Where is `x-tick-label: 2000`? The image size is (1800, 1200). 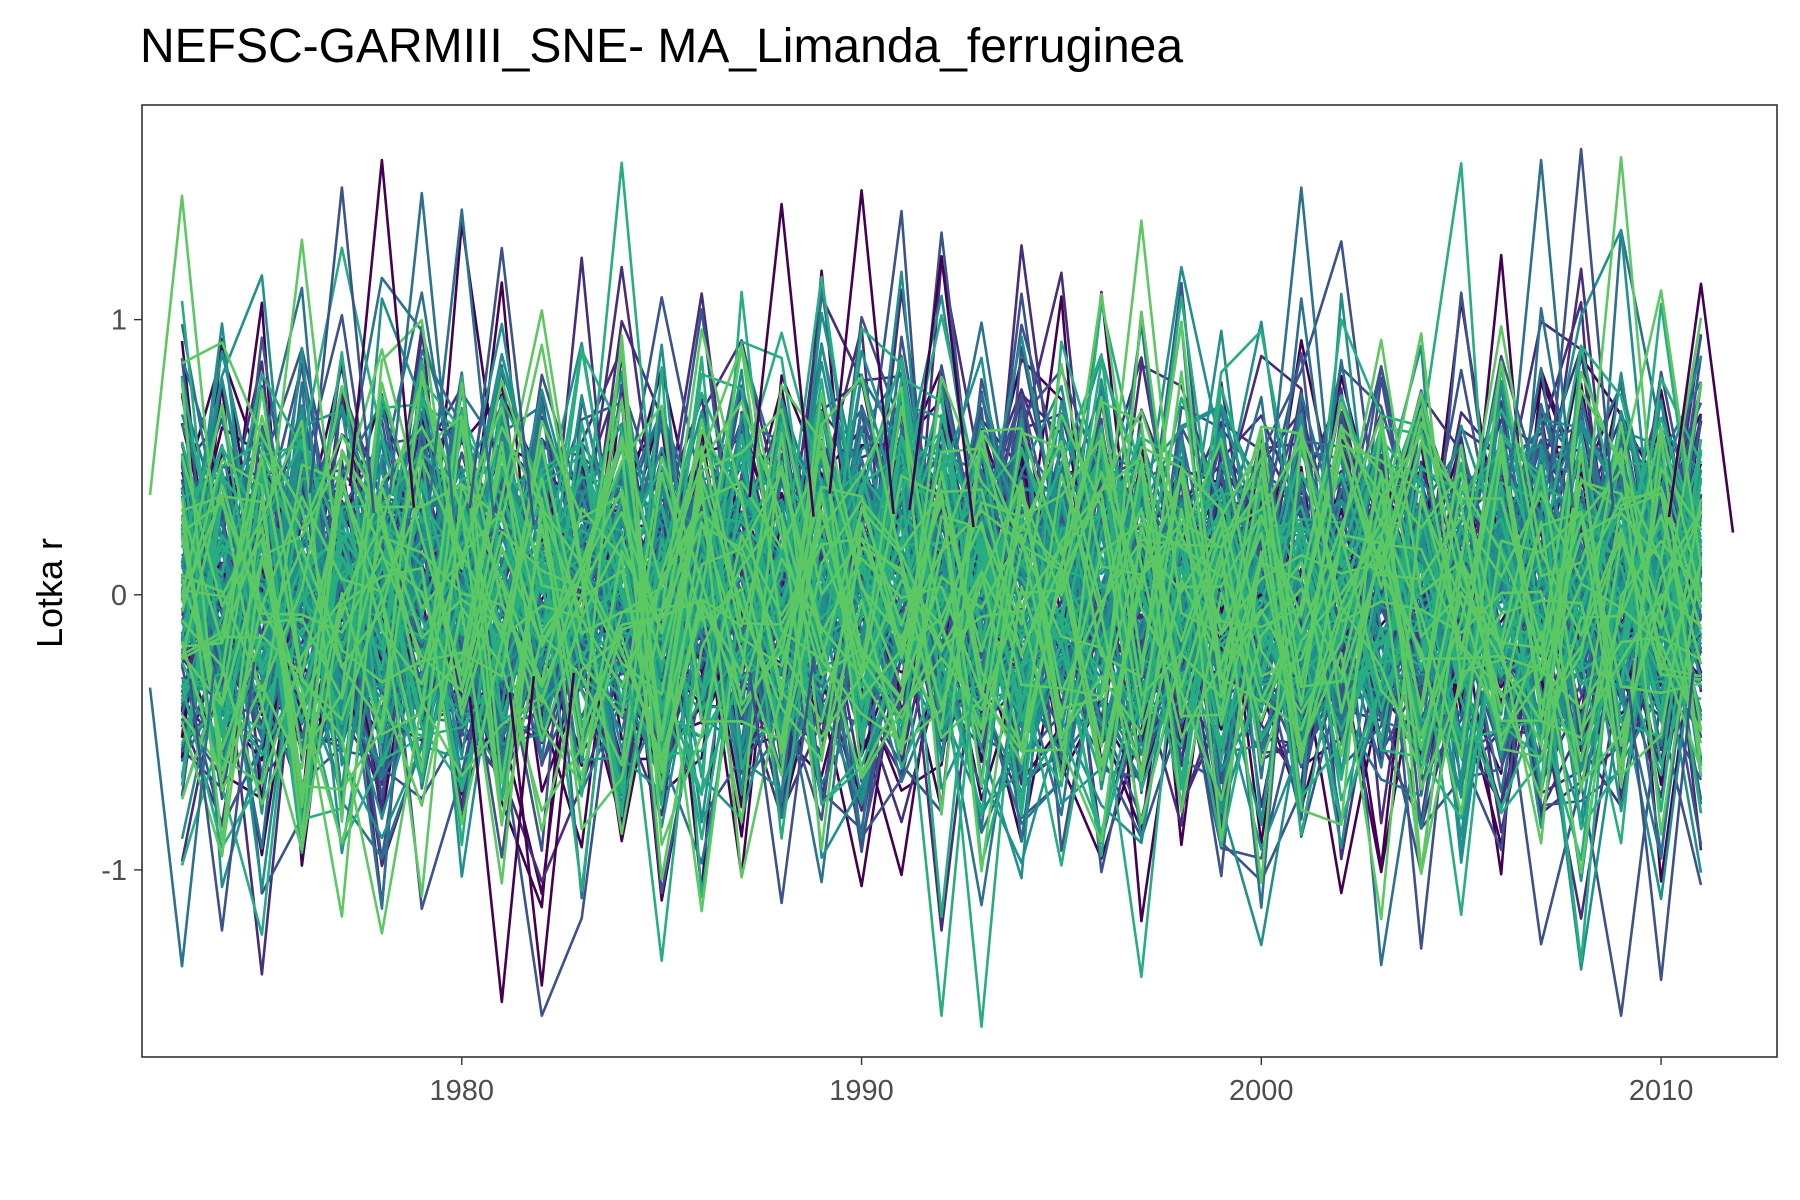 x-tick-label: 2000 is located at coordinates (1261, 1091).